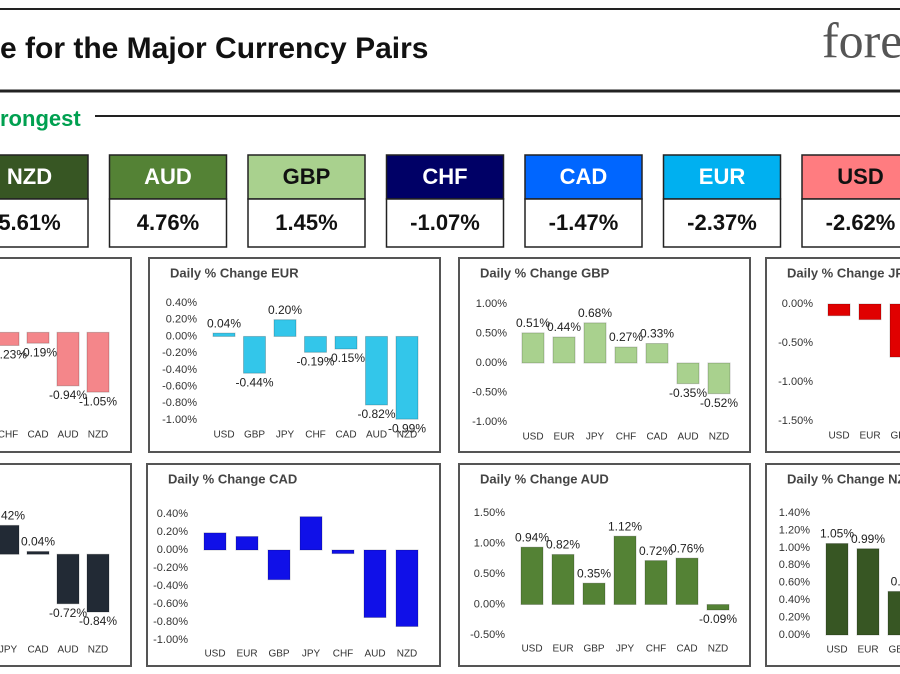 The height and width of the screenshot is (674, 900). I want to click on value-label: 0.5, so click(895, 582).